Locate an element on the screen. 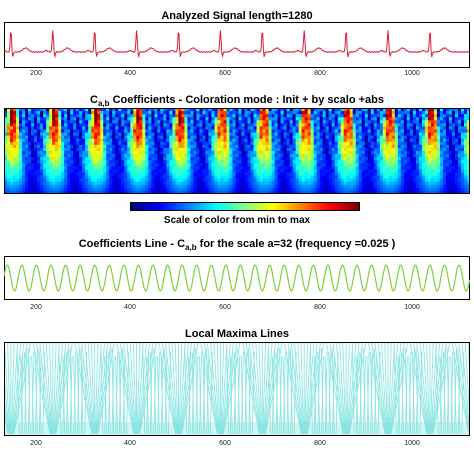 This screenshot has width=474, height=474. tick-label: 200 is located at coordinates (36, 307).